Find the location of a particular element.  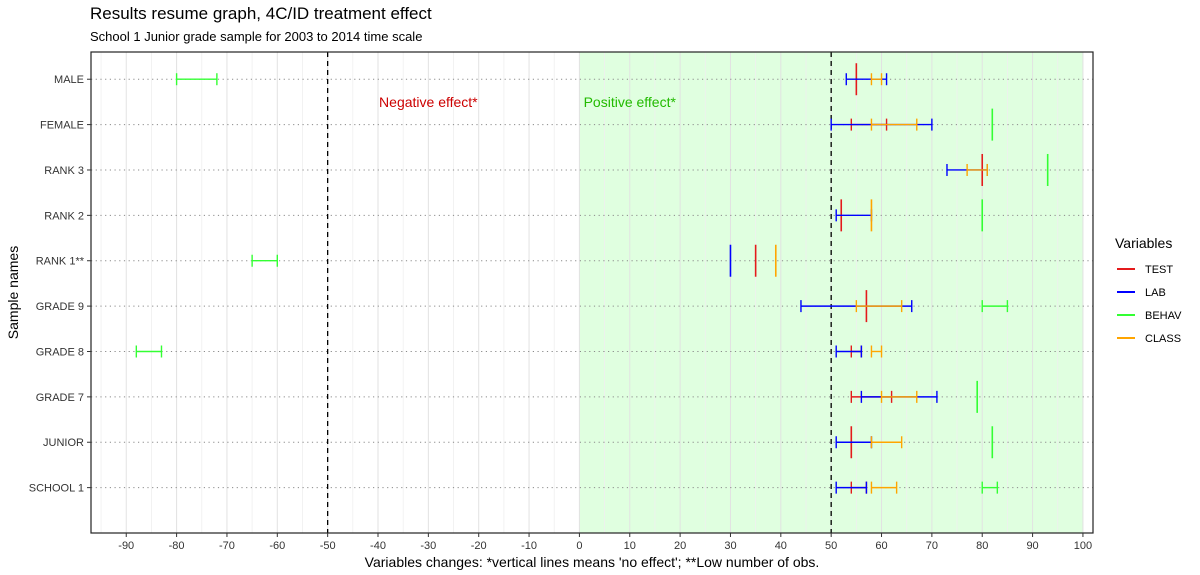

x-tick-label: -60 is located at coordinates (277, 546).